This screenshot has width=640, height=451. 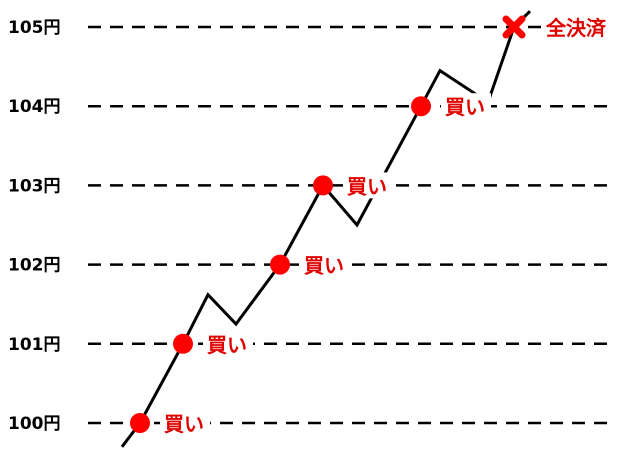 I want to click on marker-102: 買い, so click(x=310, y=264).